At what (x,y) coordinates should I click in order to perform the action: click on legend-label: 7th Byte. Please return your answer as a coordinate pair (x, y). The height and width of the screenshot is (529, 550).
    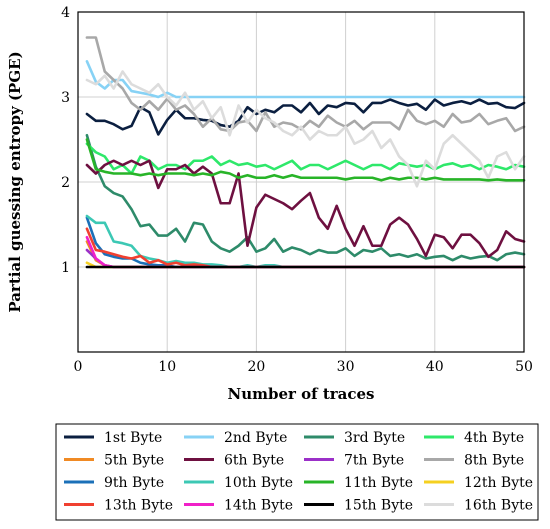
    Looking at the image, I should click on (374, 461).